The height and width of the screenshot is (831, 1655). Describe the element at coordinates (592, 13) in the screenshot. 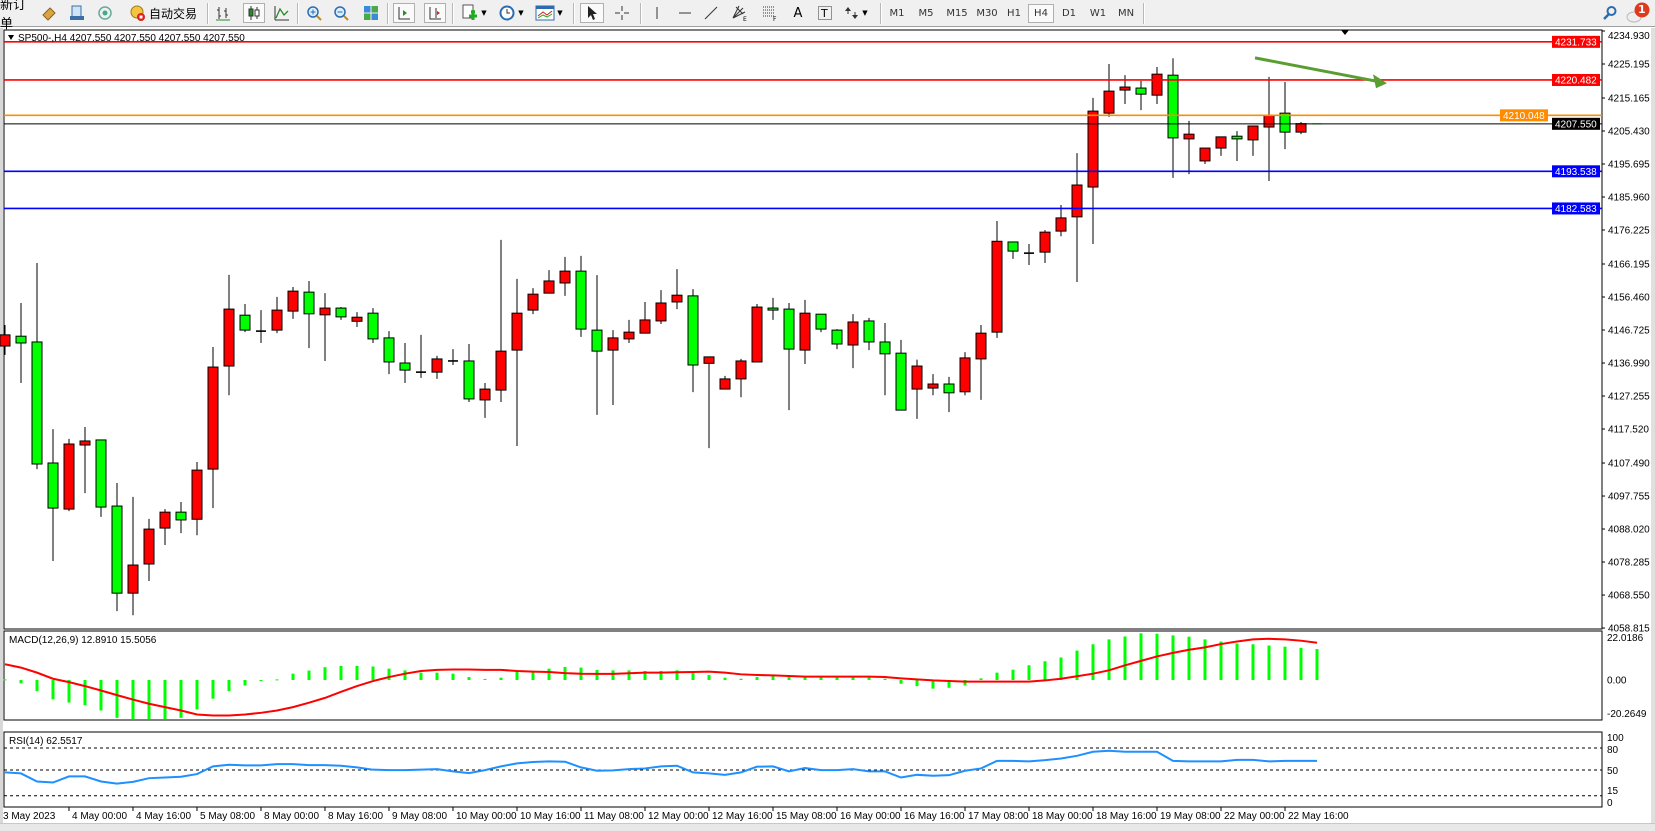

I see `cursor-icon` at that location.